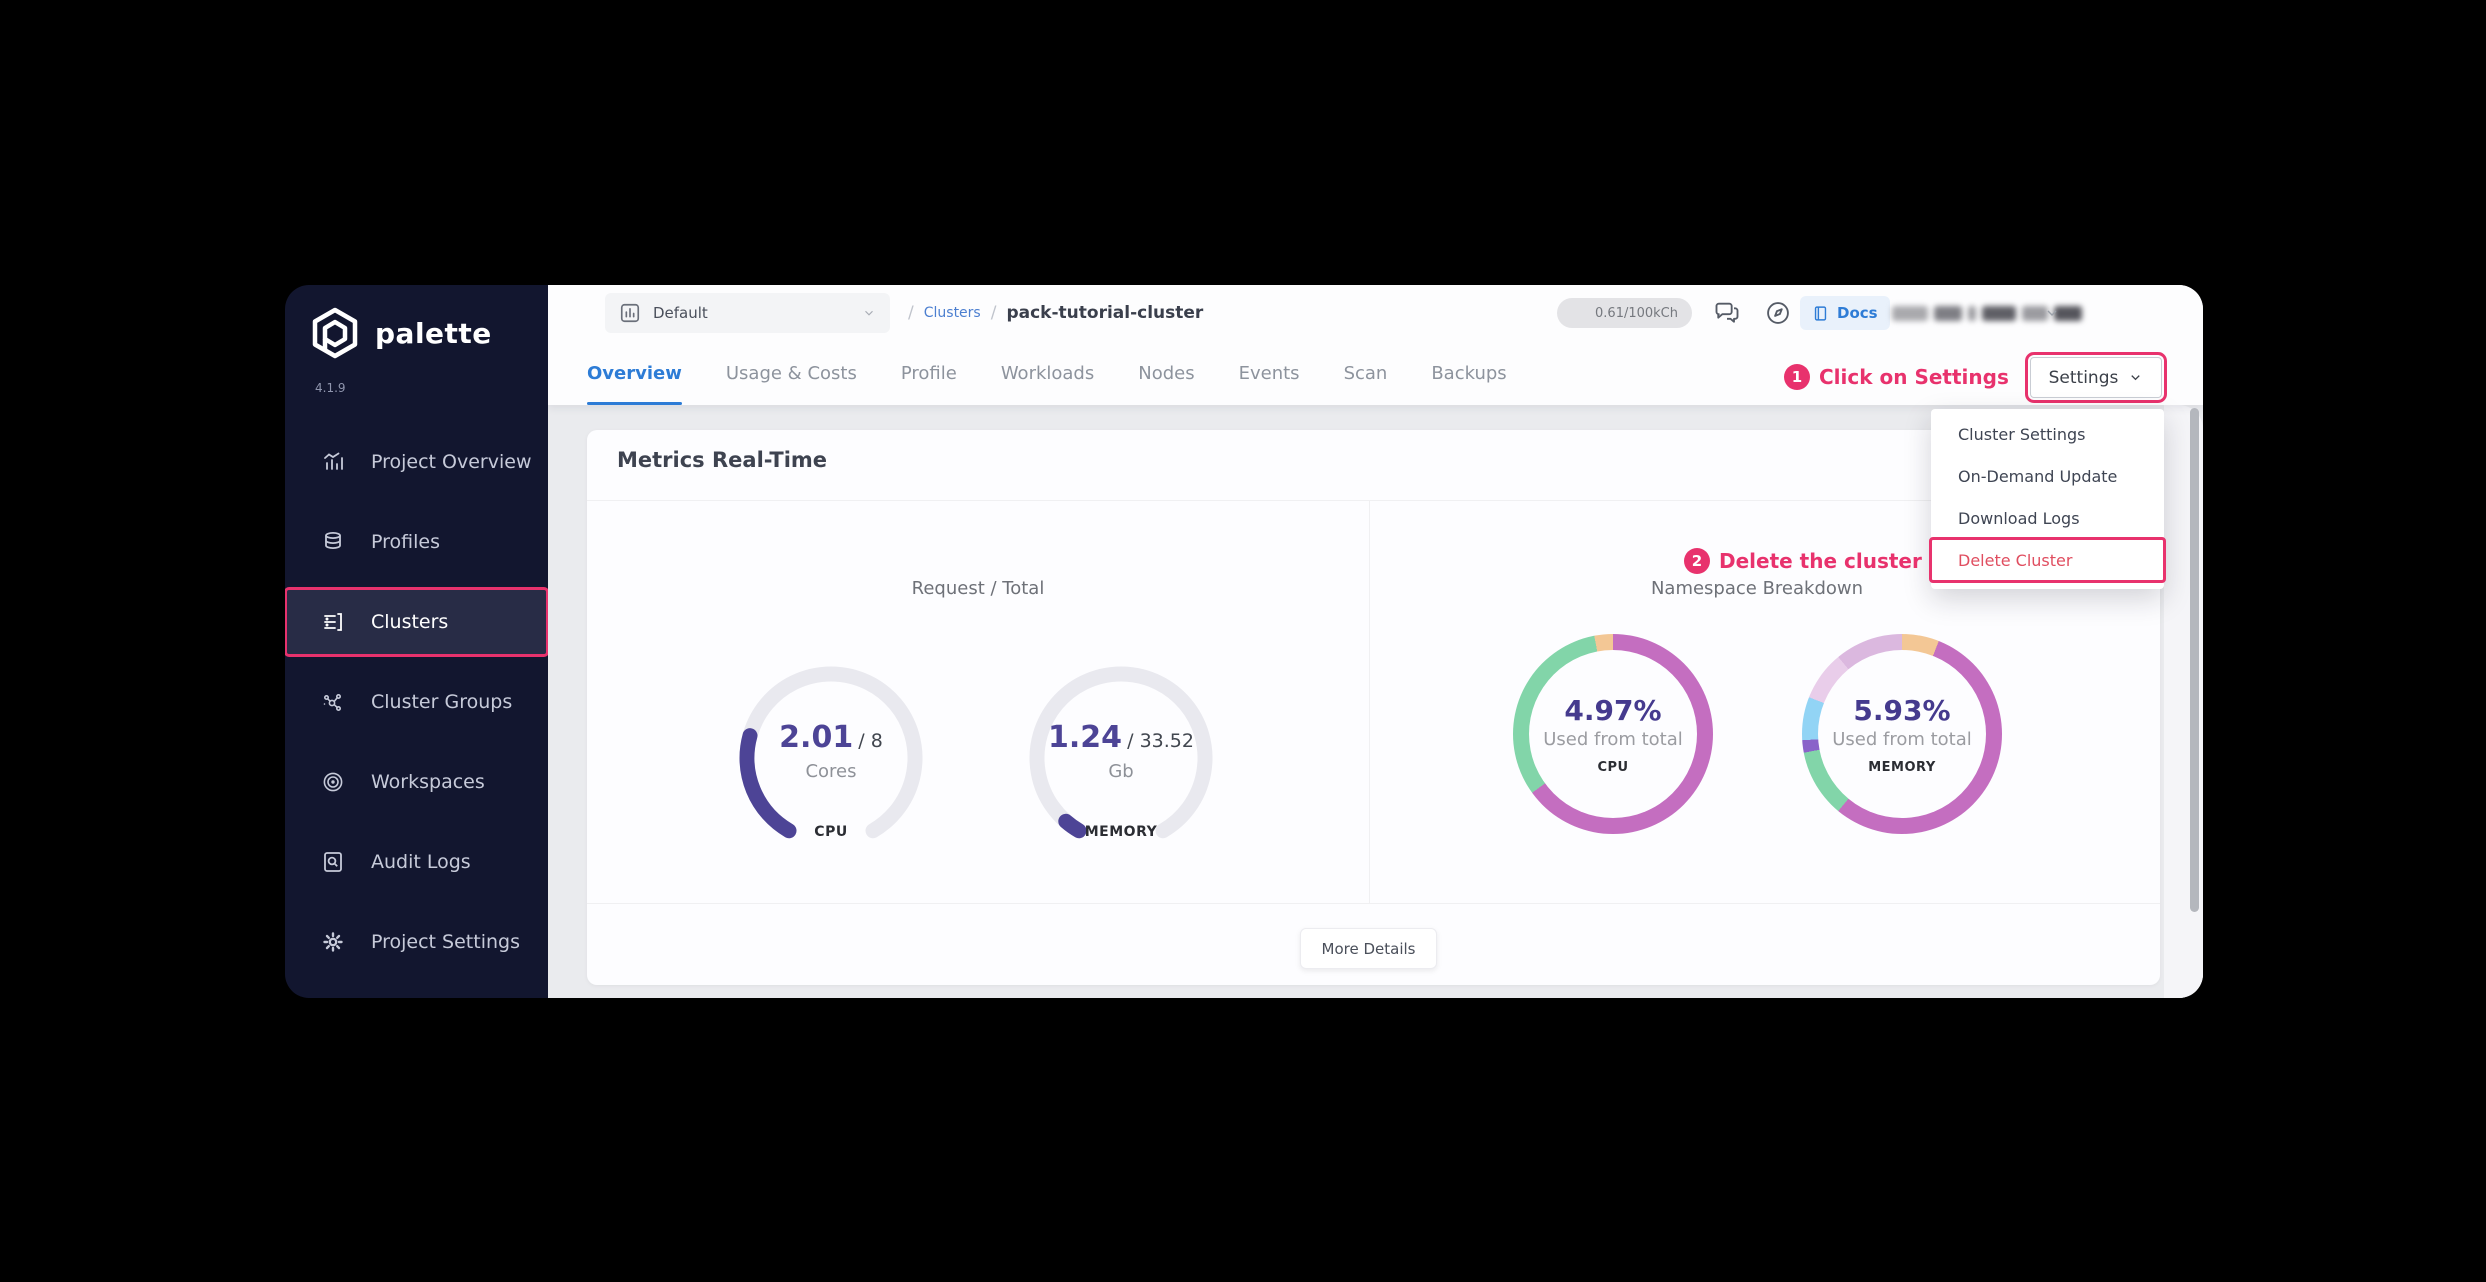 The width and height of the screenshot is (2486, 1282). What do you see at coordinates (952, 313) in the screenshot?
I see `breadcrumb-link-clusters: Clusters` at bounding box center [952, 313].